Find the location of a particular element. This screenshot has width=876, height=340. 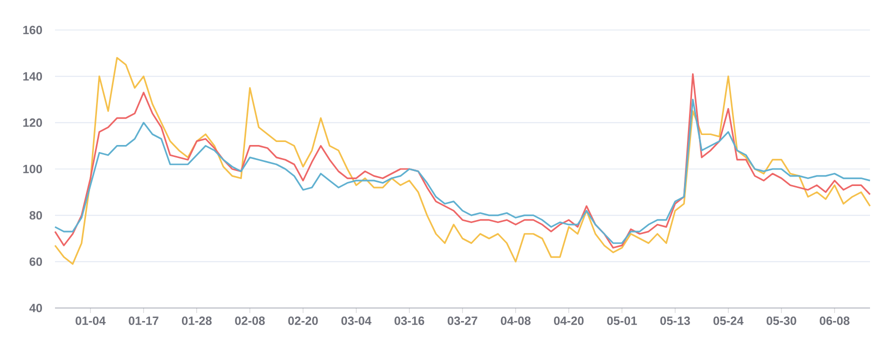

y-tick-label: 40 is located at coordinates (35, 308).